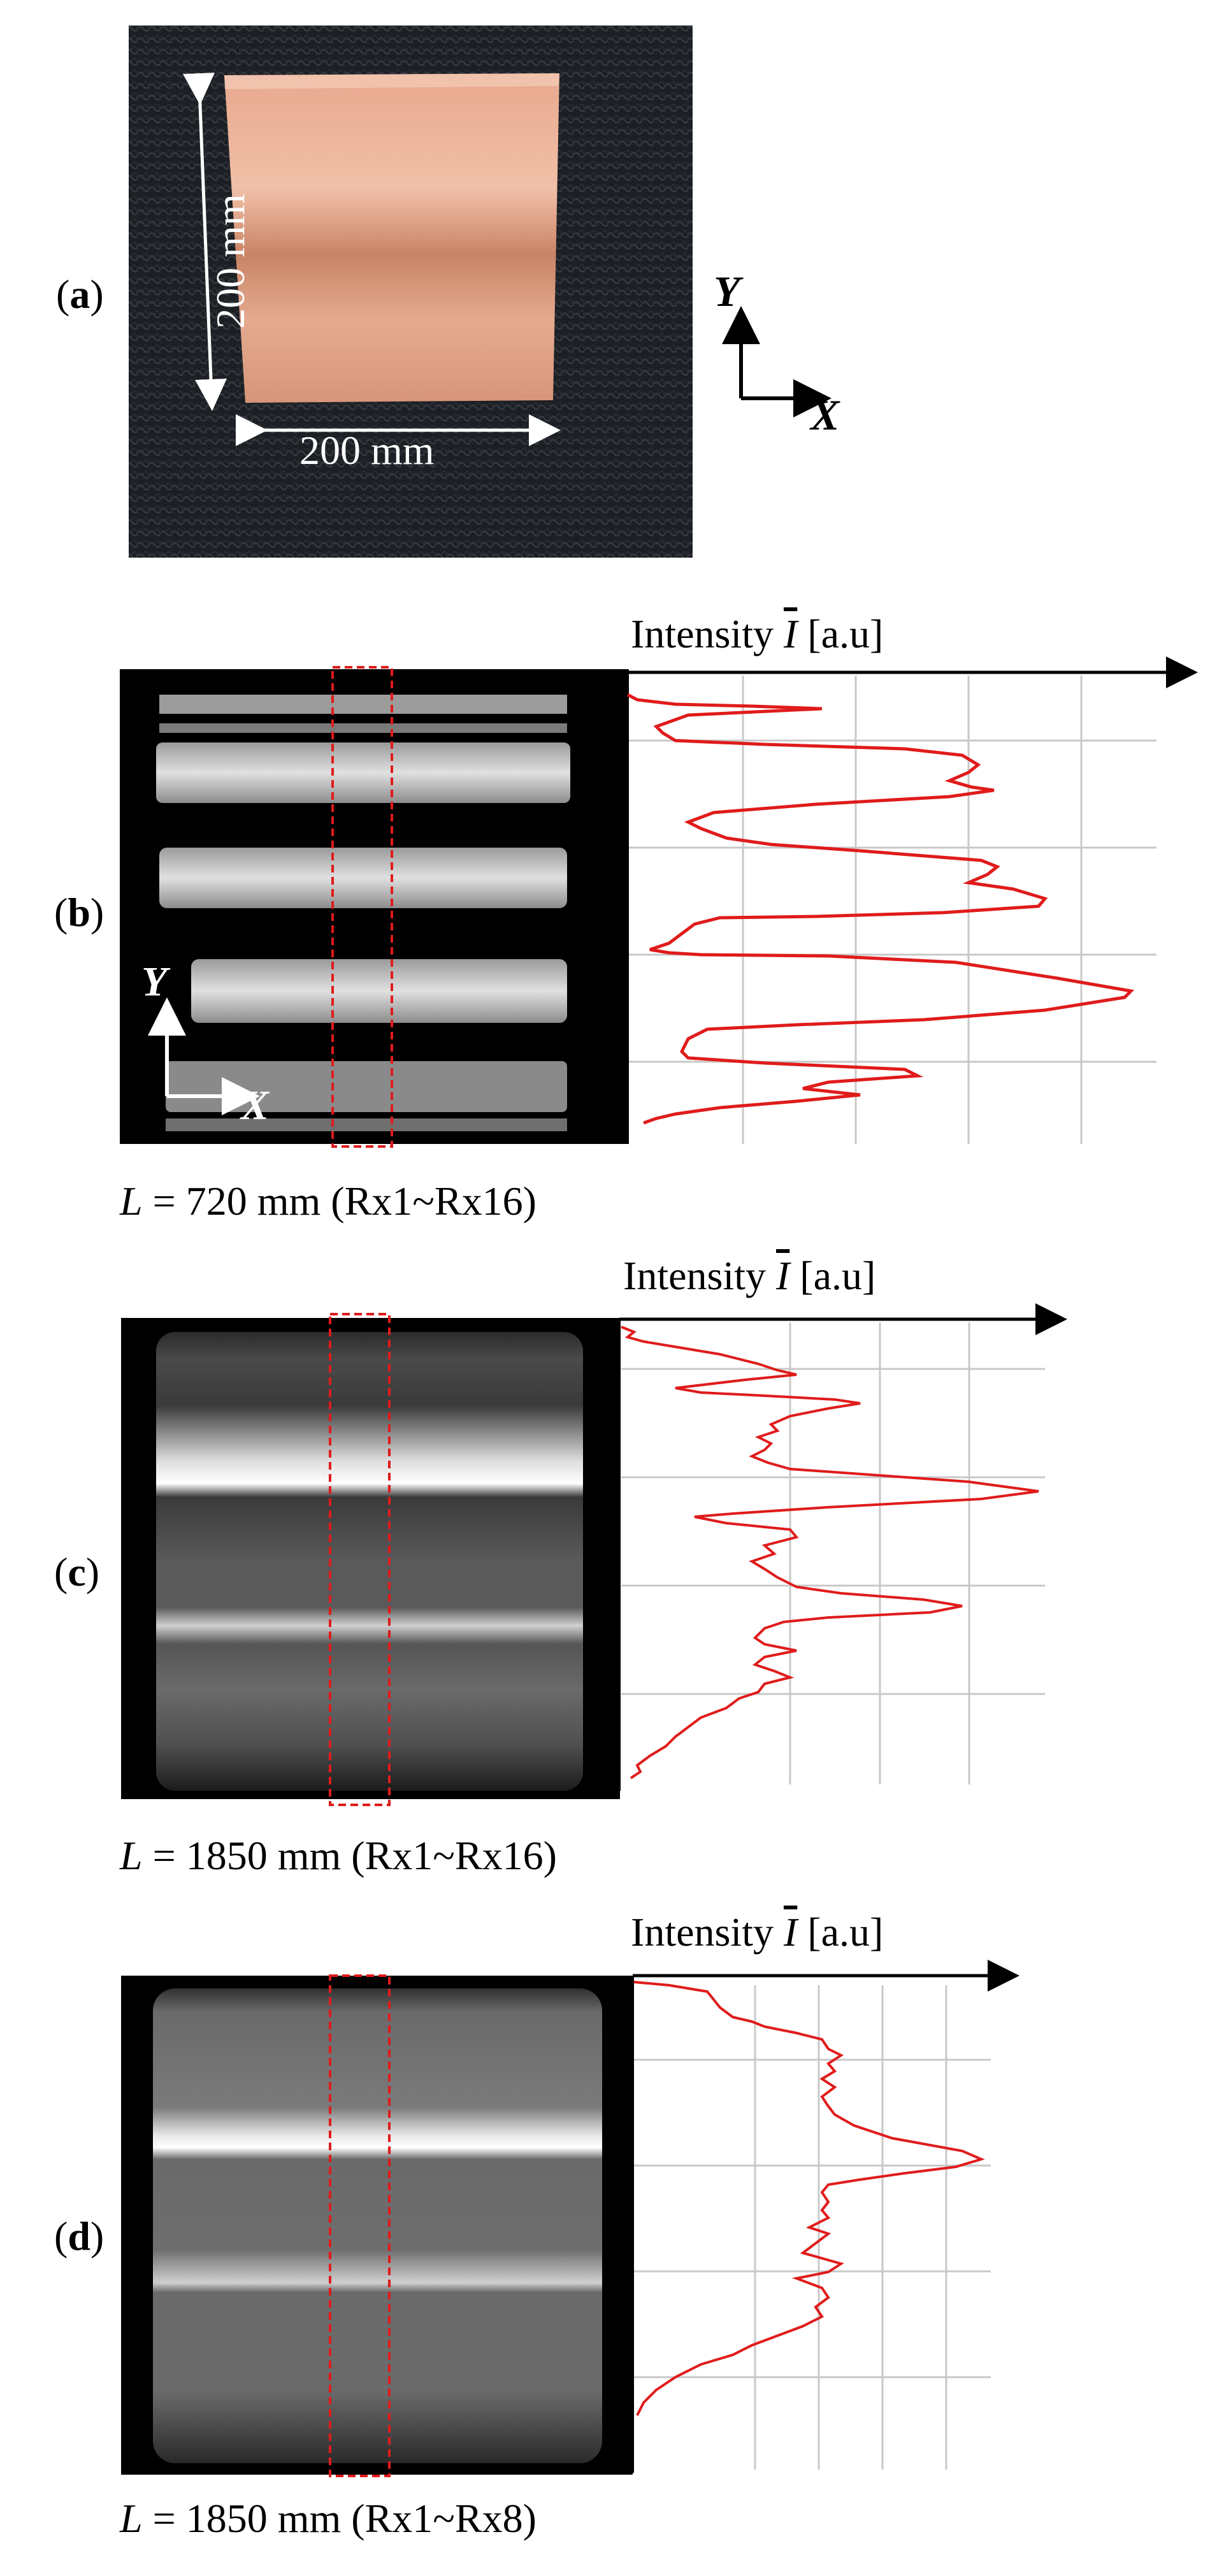 This screenshot has width=1210, height=2576. Describe the element at coordinates (154, 982) in the screenshot. I see `image-b-axis-y-label: Y` at that location.